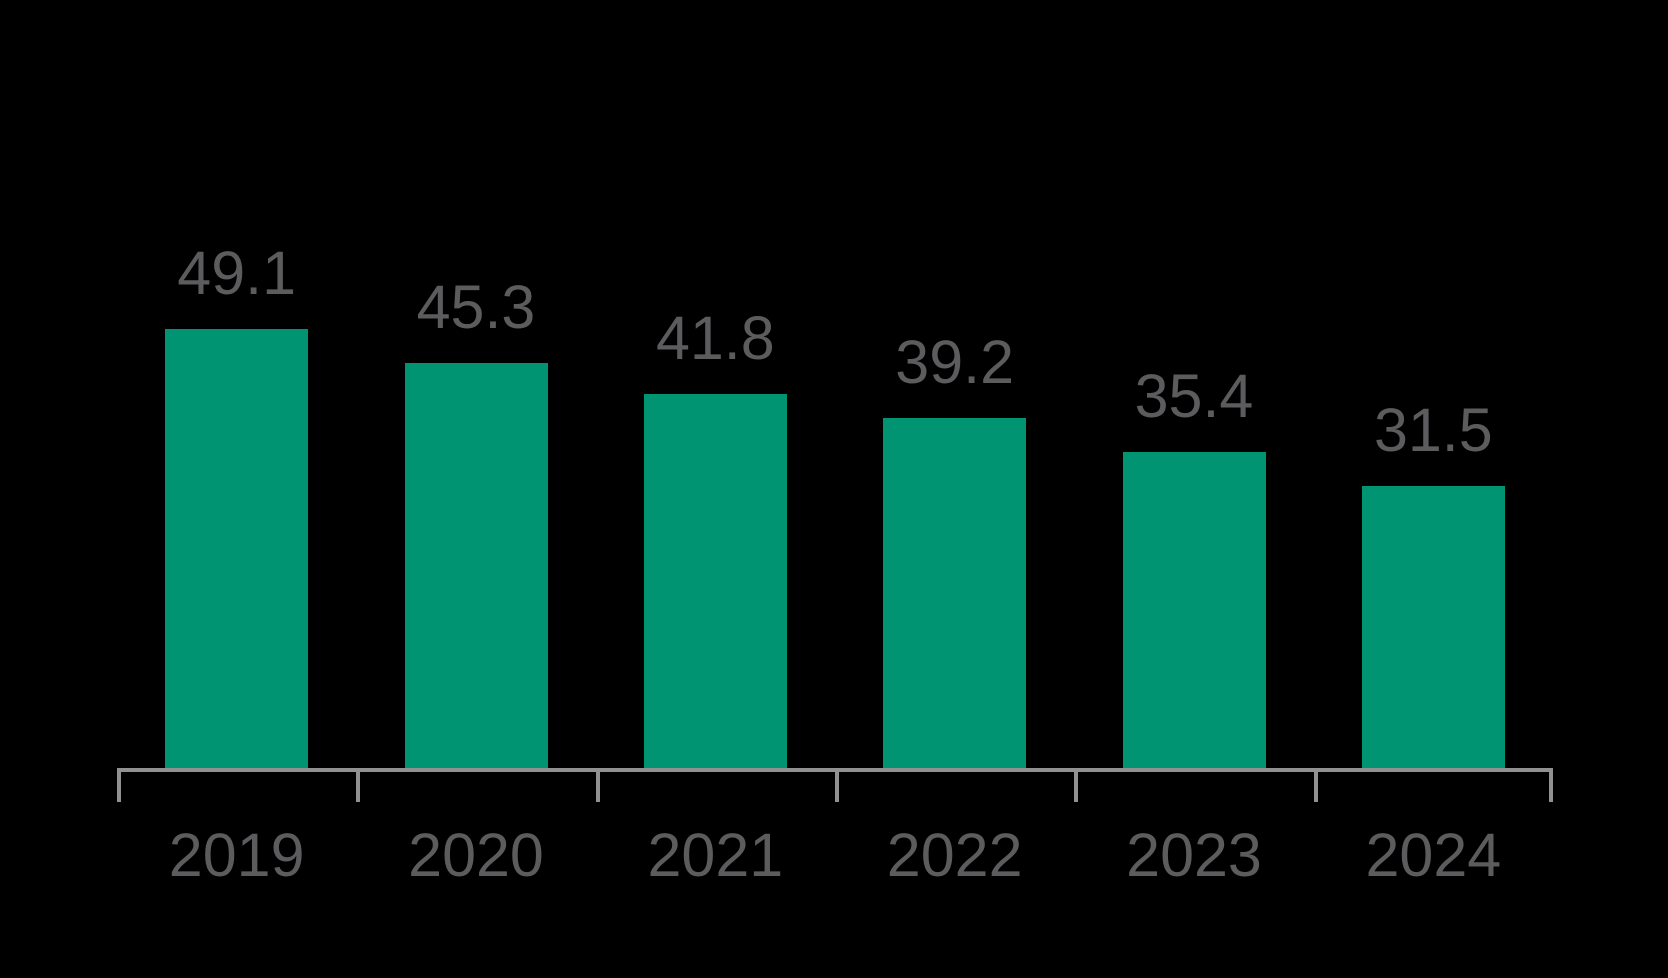  What do you see at coordinates (1433, 627) in the screenshot?
I see `bar-2024` at bounding box center [1433, 627].